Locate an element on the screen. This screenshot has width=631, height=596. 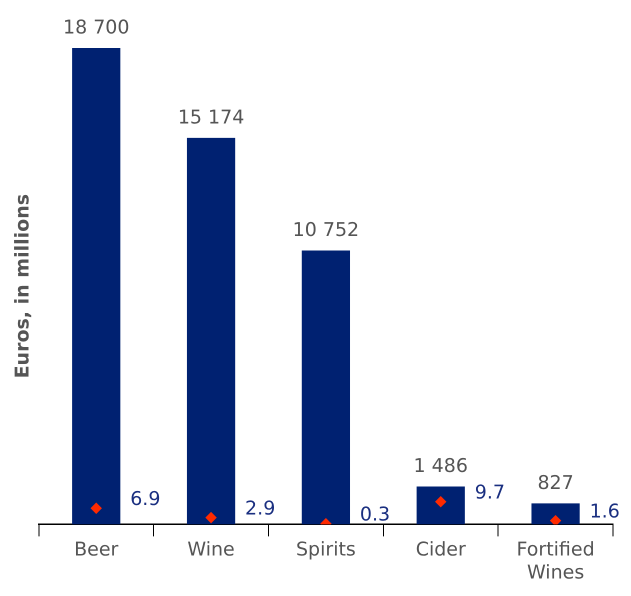
x-tick-label: Fortified Wines is located at coordinates (555, 561).